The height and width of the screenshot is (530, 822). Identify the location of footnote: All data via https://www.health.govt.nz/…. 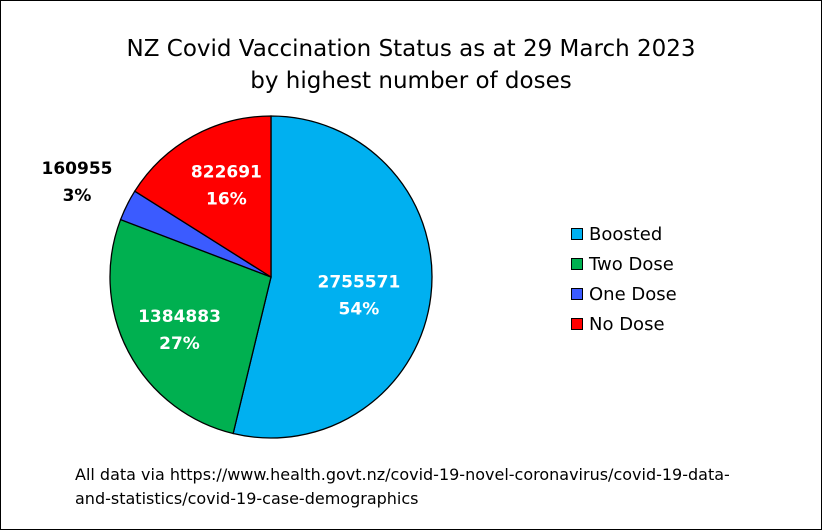
(440, 487).